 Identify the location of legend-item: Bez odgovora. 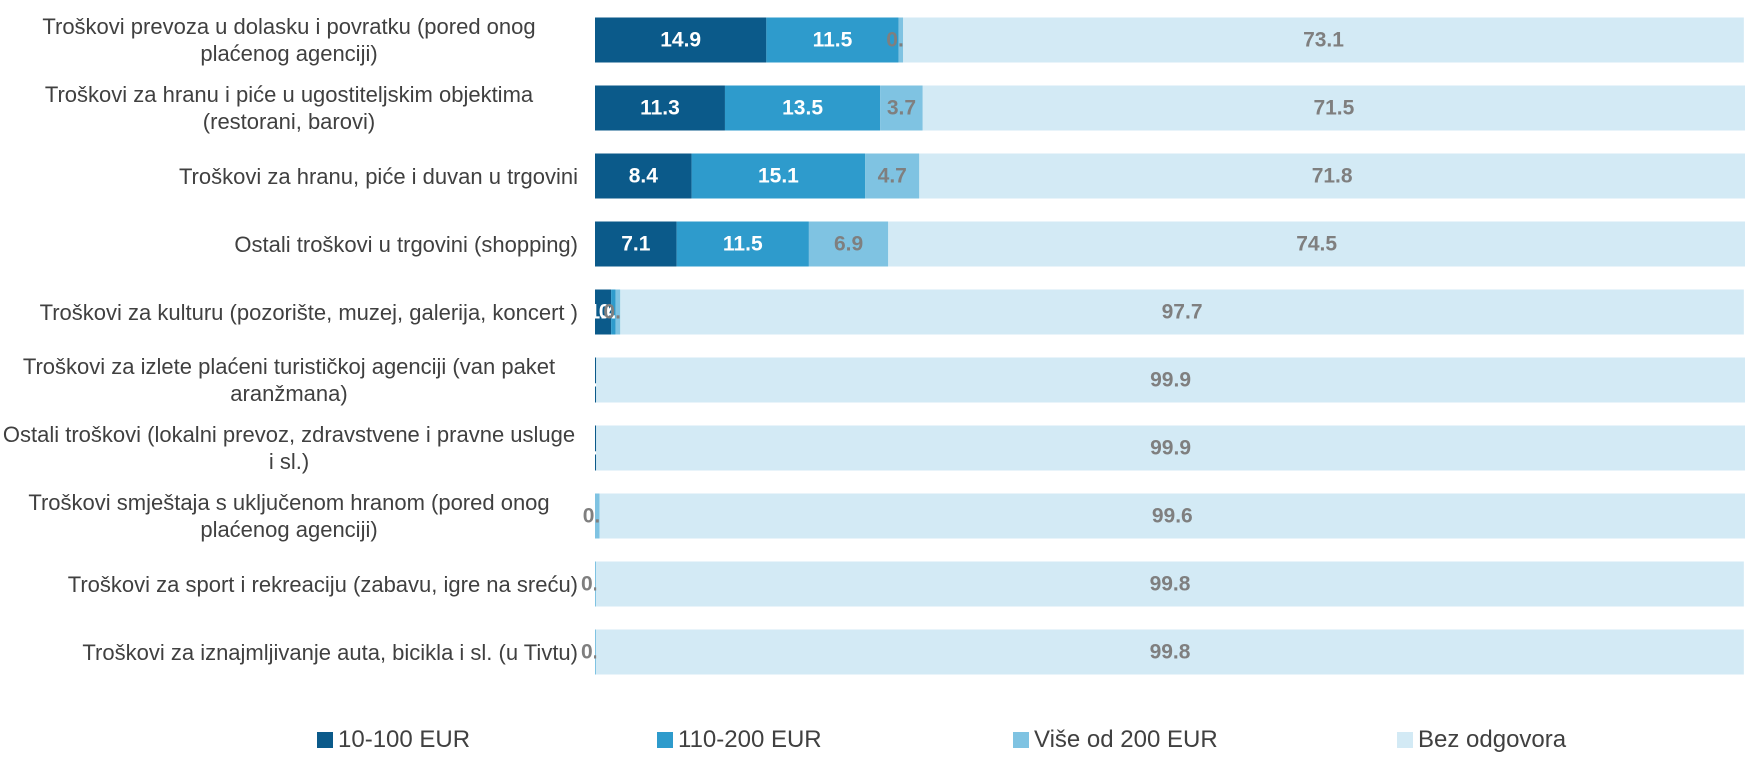
(1481, 740).